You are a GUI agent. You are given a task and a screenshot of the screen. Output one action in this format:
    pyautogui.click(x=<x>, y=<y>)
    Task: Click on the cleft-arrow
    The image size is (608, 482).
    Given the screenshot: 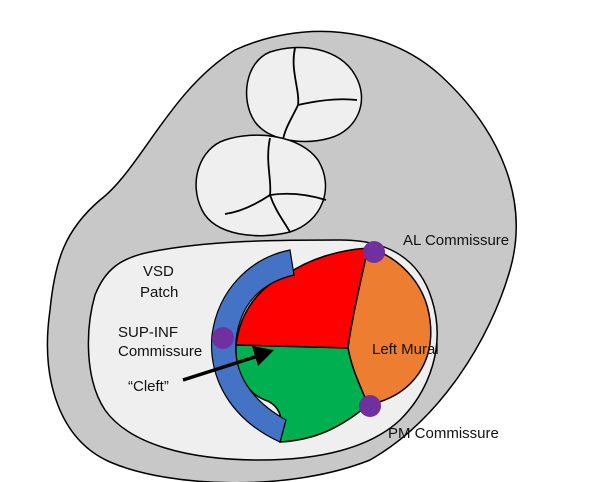 What is the action you would take?
    pyautogui.click(x=228, y=364)
    